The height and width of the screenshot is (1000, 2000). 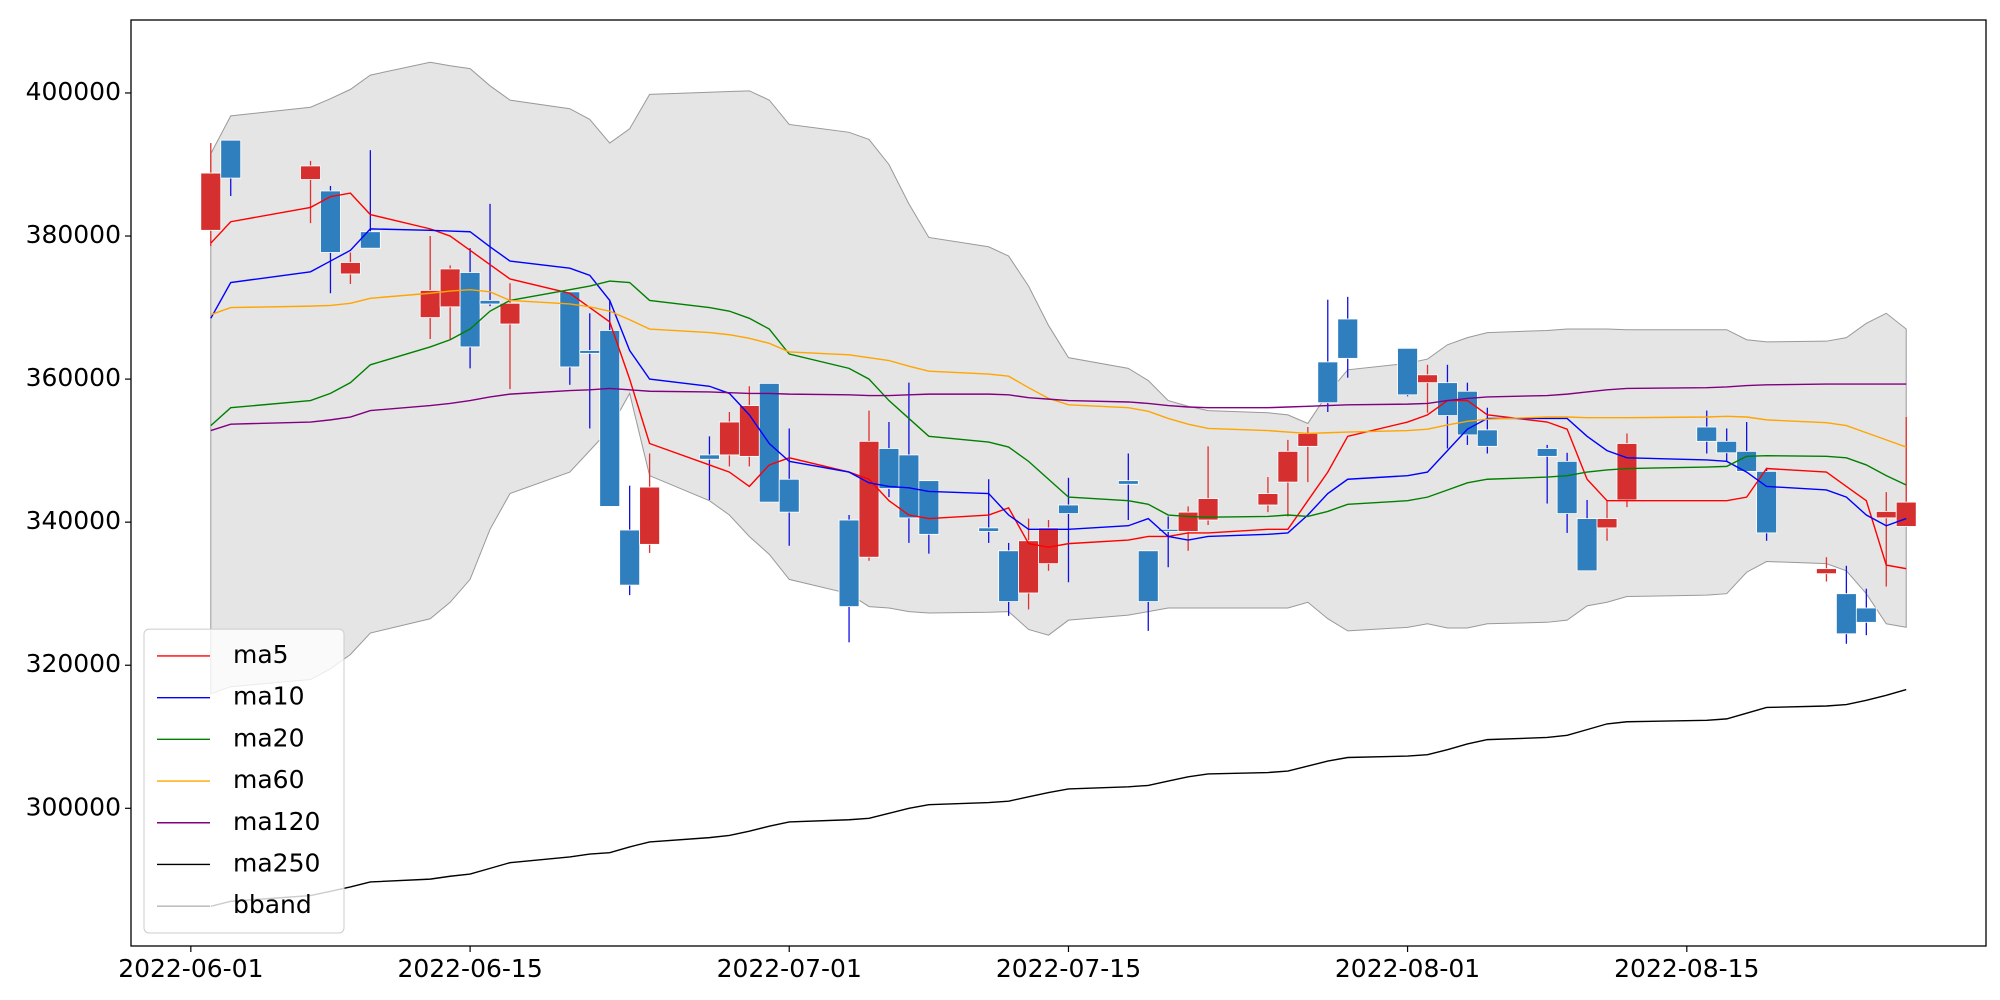 What do you see at coordinates (276, 862) in the screenshot?
I see `legend-label: ma250` at bounding box center [276, 862].